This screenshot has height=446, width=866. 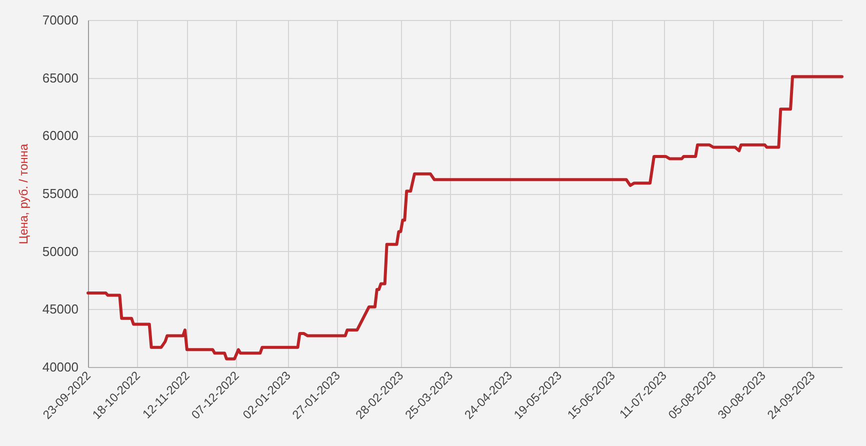 What do you see at coordinates (60, 367) in the screenshot?
I see `y-tick-label: 40000` at bounding box center [60, 367].